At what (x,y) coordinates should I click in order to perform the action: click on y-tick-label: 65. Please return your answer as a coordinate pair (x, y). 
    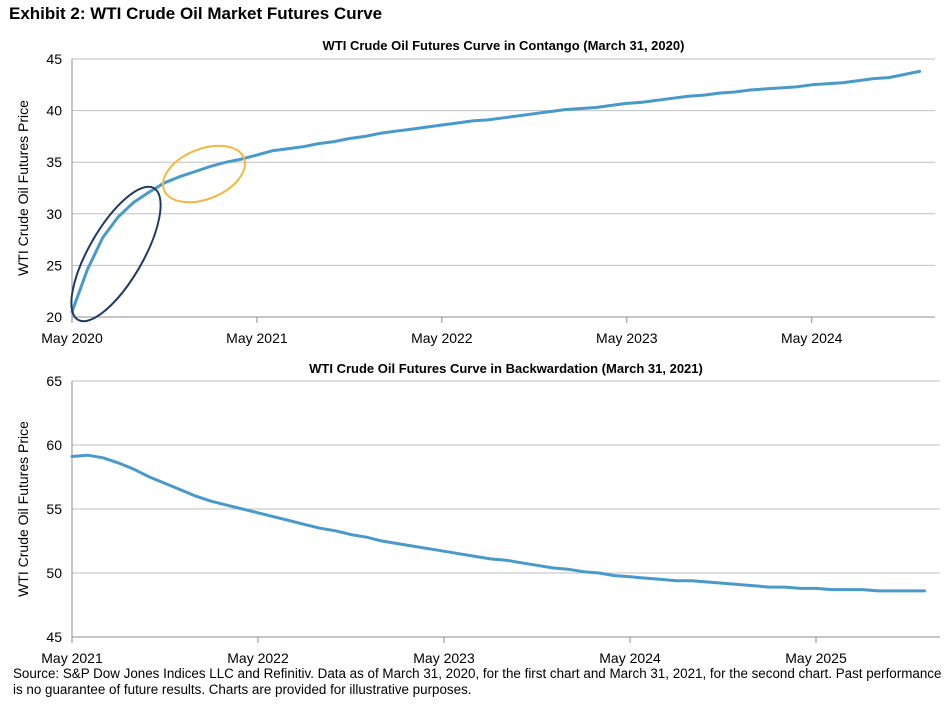
    Looking at the image, I should click on (54, 381).